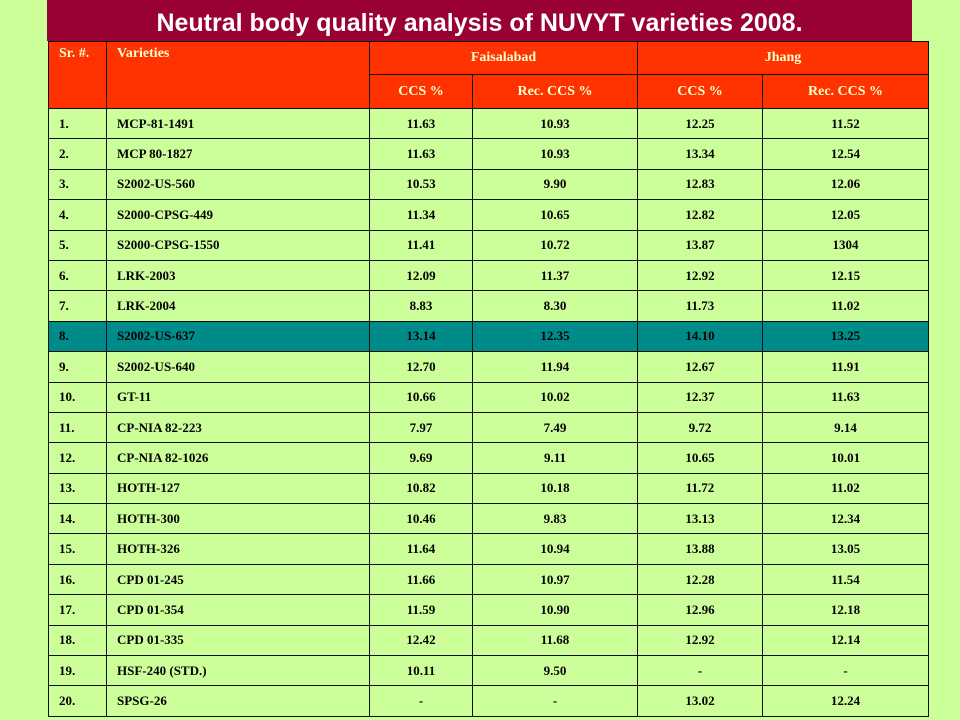 The image size is (960, 720). I want to click on jhang-rec-ccs-cell: 11.91, so click(846, 367).